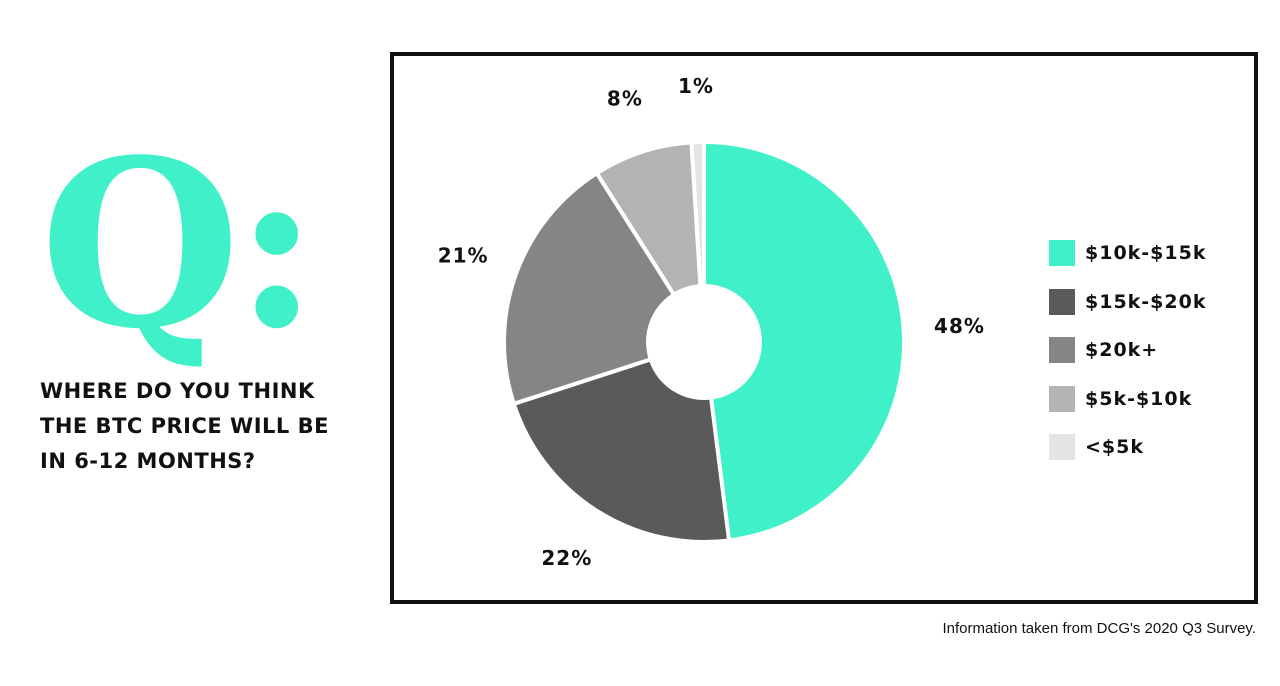  Describe the element at coordinates (696, 86) in the screenshot. I see `slice-value-label: 1%` at that location.